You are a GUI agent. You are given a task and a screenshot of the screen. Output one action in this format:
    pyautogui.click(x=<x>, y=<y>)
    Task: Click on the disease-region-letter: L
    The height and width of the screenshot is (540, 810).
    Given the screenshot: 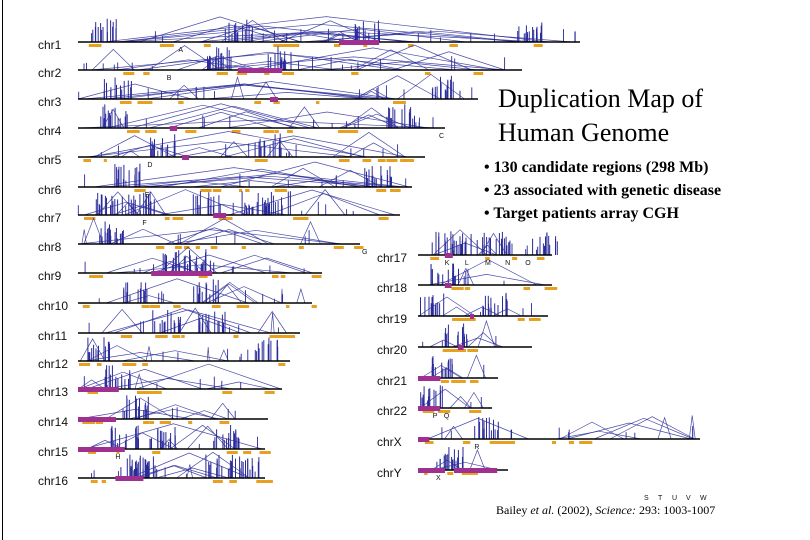 What is the action you would take?
    pyautogui.click(x=467, y=263)
    